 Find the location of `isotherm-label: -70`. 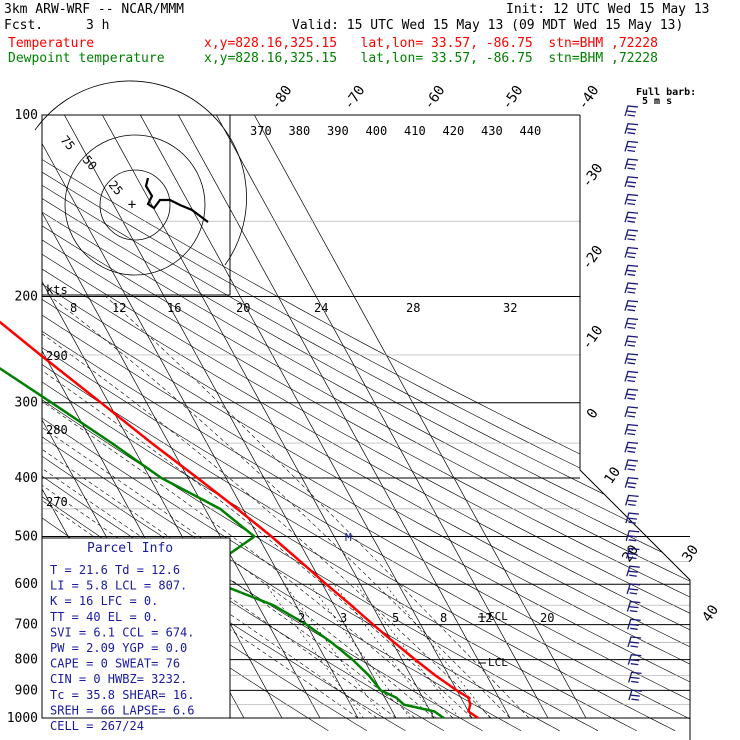

isotherm-label: -70 is located at coordinates (355, 98).